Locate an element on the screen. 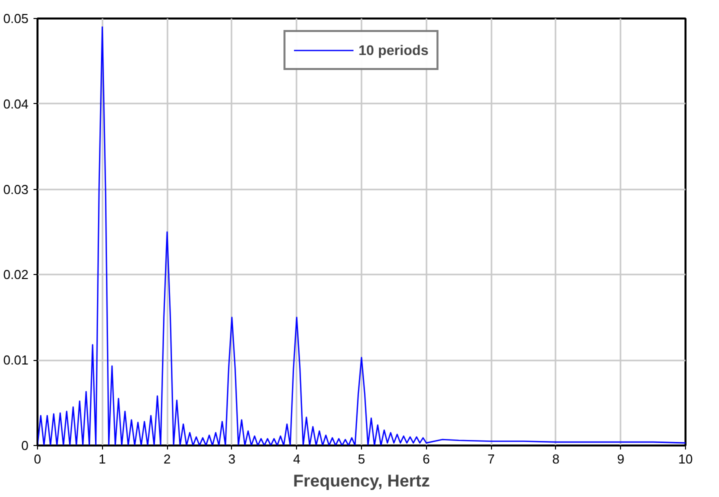 The image size is (719, 497). y-tick-label: 0.04 is located at coordinates (16, 104).